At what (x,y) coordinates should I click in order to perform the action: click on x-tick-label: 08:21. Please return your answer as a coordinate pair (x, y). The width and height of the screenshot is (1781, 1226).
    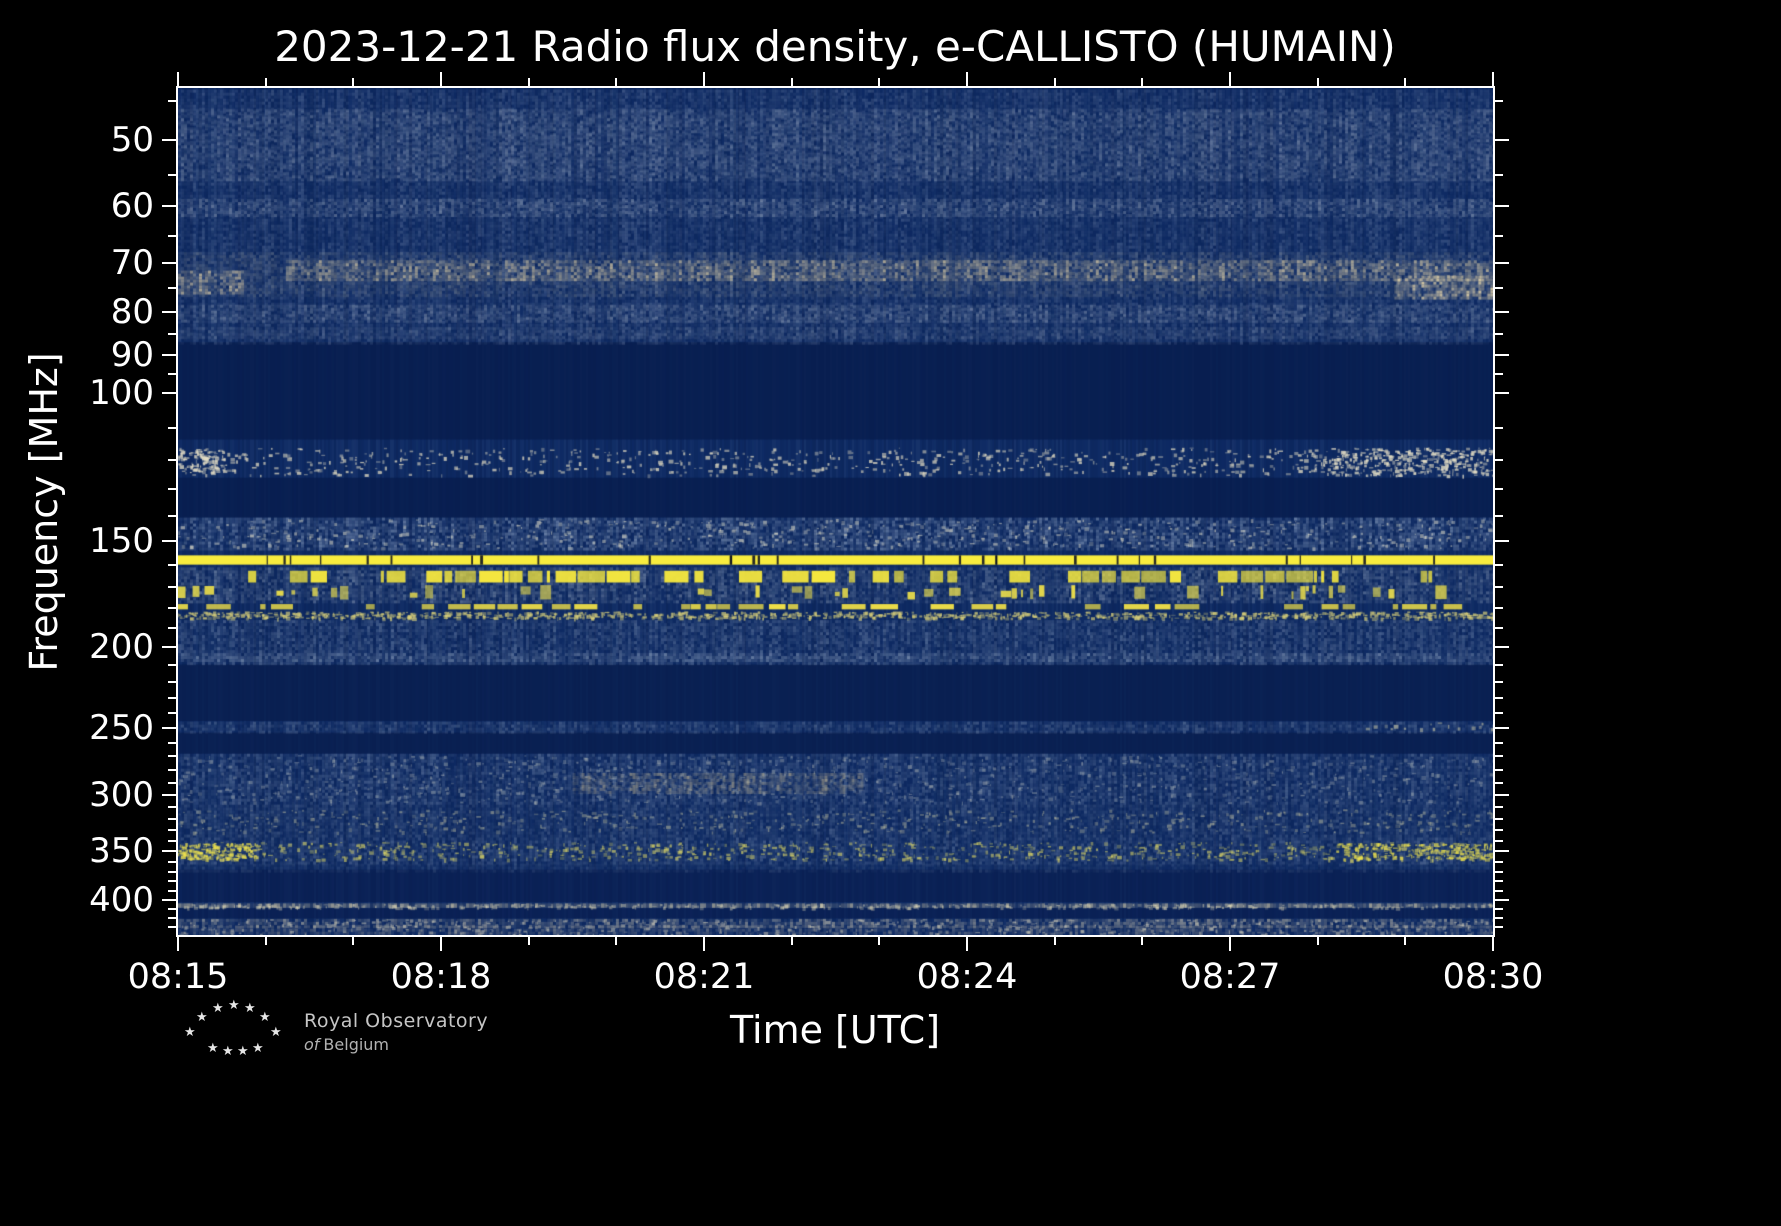
    Looking at the image, I should click on (704, 977).